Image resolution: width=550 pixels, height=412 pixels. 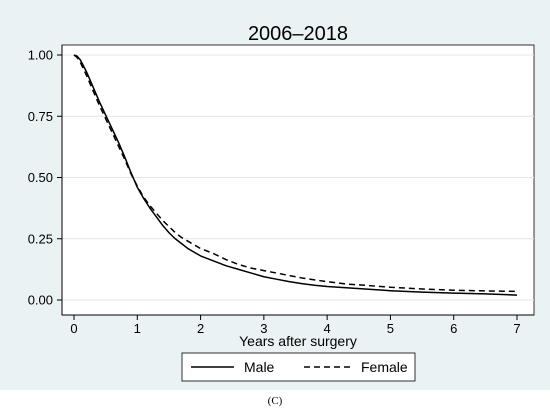 What do you see at coordinates (137, 328) in the screenshot?
I see `x-tick-label: 1` at bounding box center [137, 328].